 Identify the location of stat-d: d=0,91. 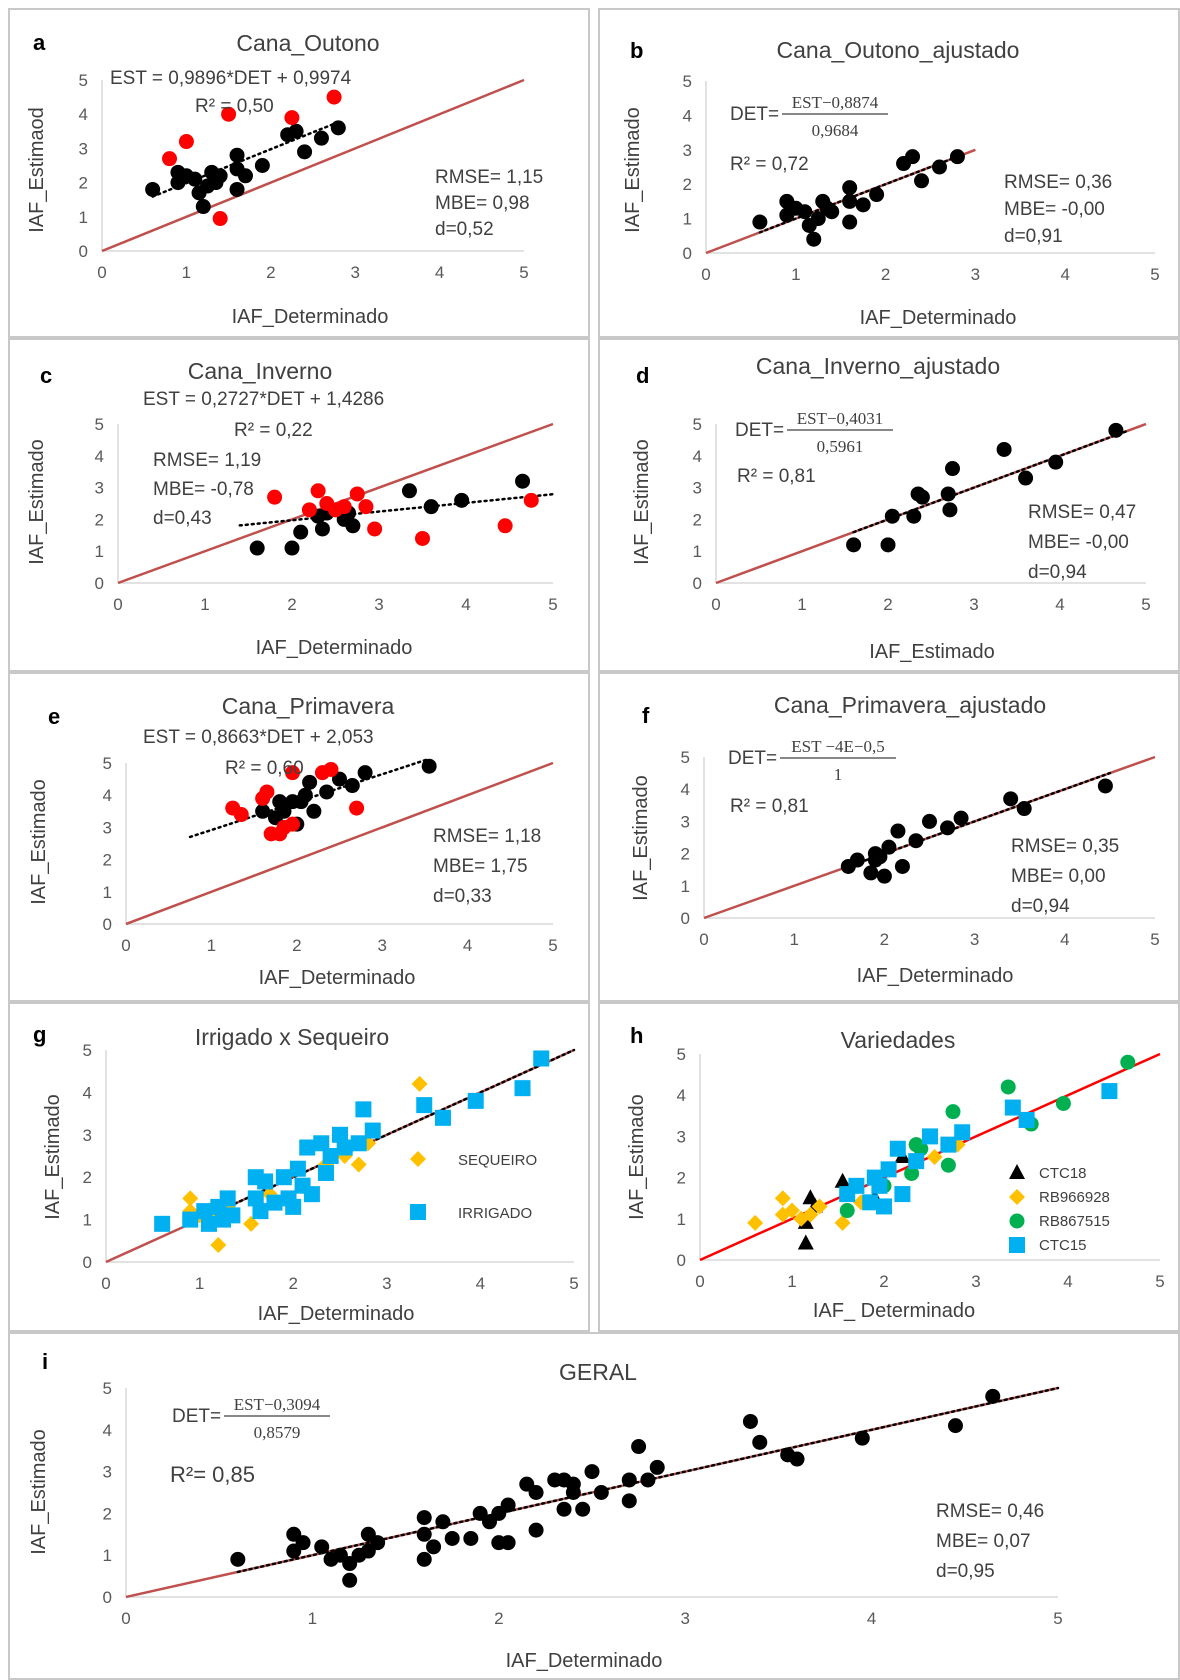
(1033, 236).